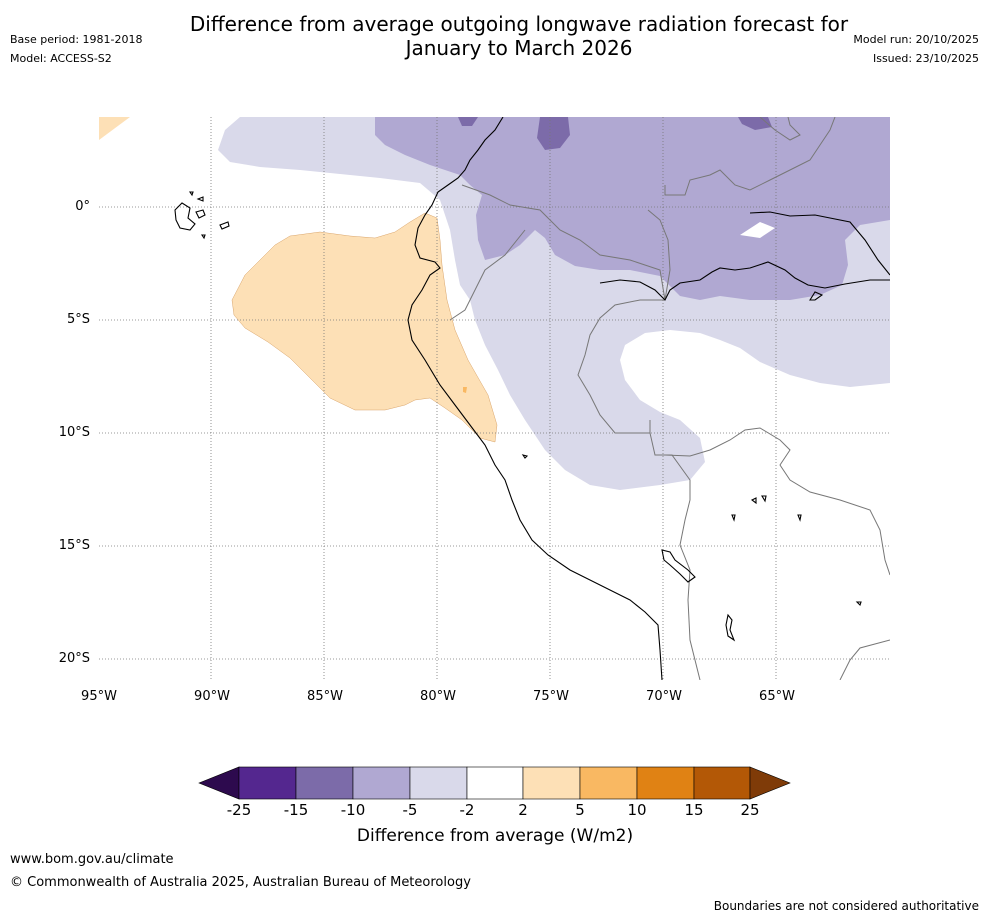  I want to click on lat-tick-label: 10°S, so click(74, 432).